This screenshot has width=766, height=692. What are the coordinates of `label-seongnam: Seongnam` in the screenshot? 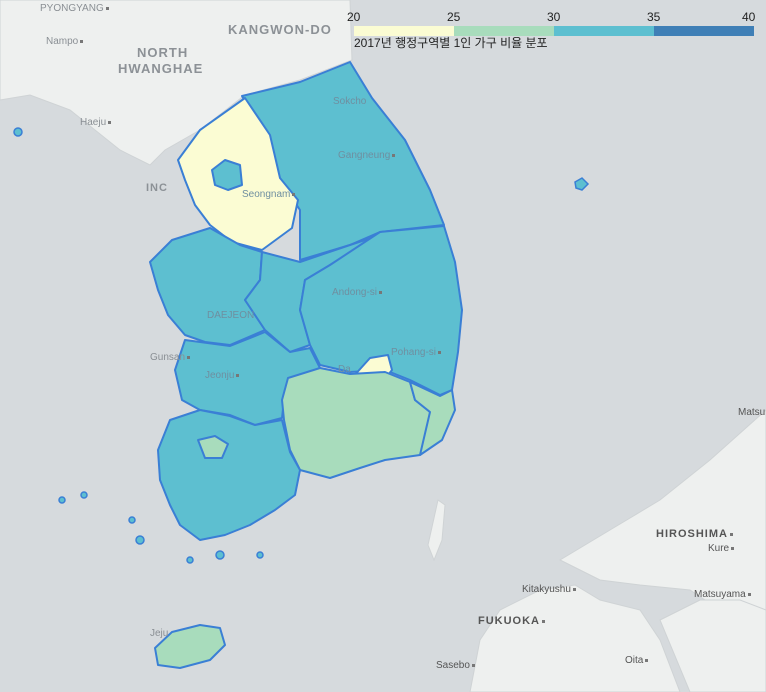 It's located at (269, 194).